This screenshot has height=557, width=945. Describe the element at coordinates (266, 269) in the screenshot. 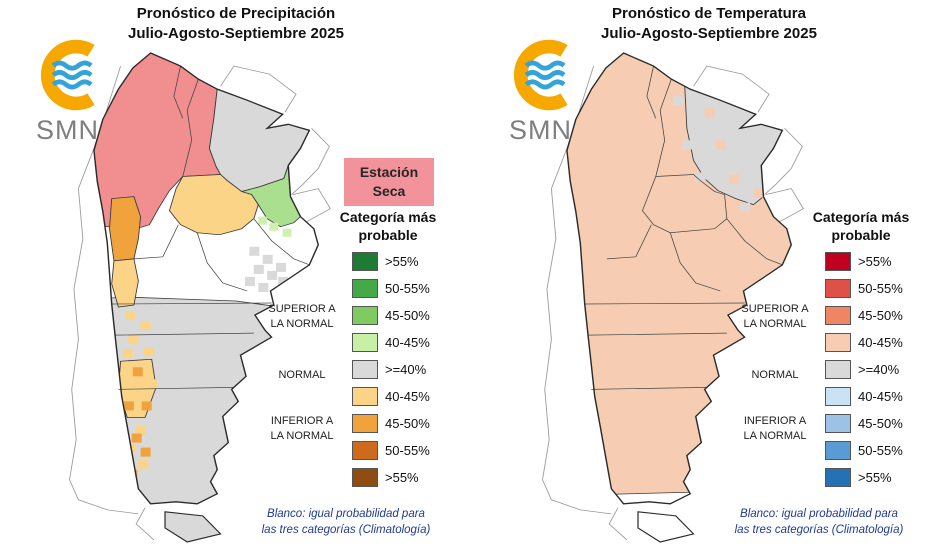

I see `southeast-gray-speckles` at that location.